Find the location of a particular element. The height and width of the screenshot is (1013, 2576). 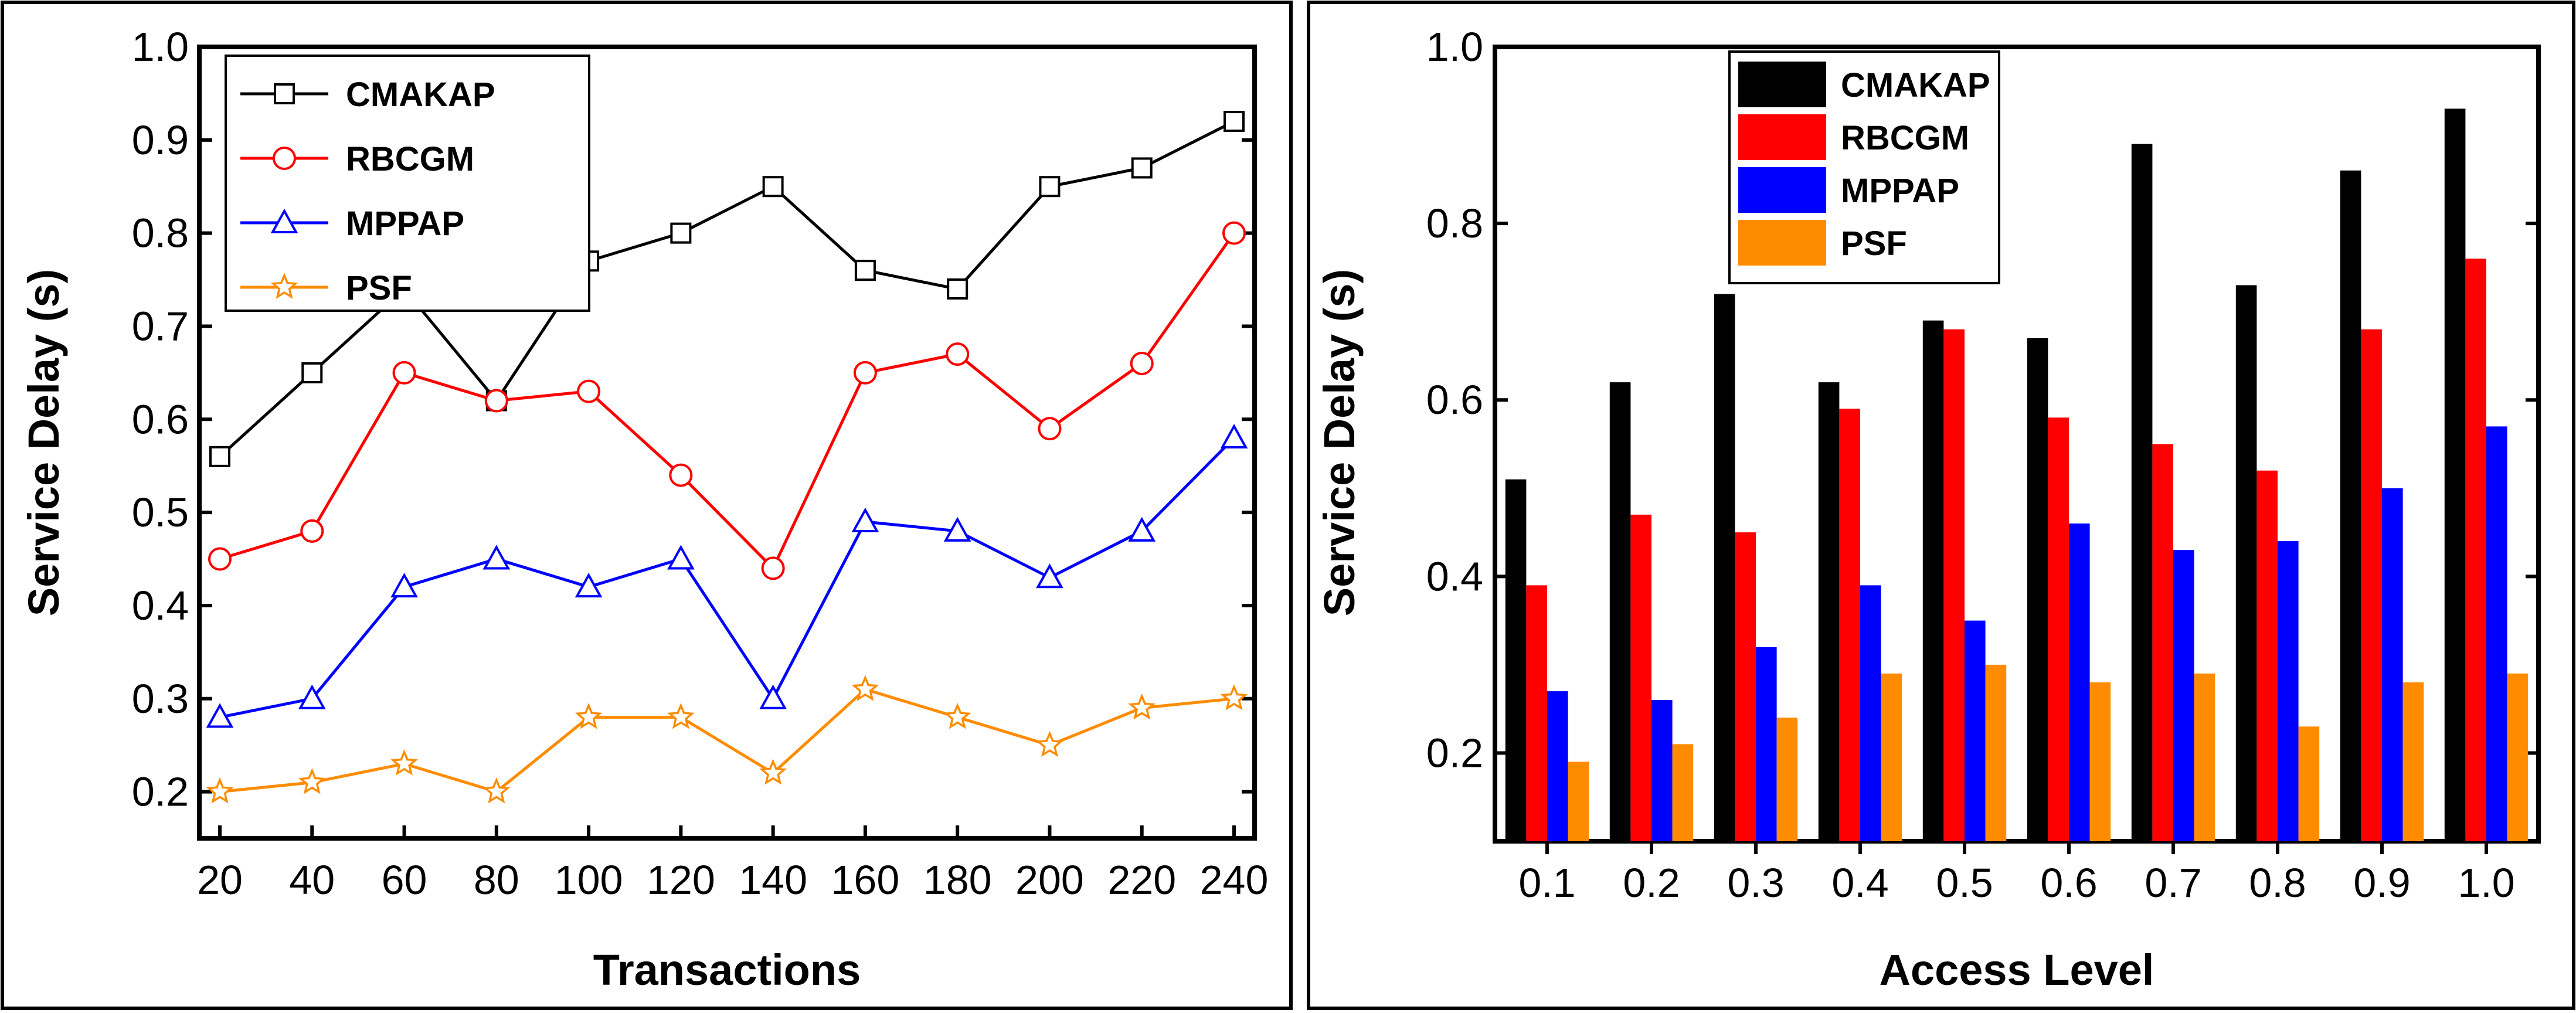

bar-x-tick-label: 0.6 is located at coordinates (2069, 883).